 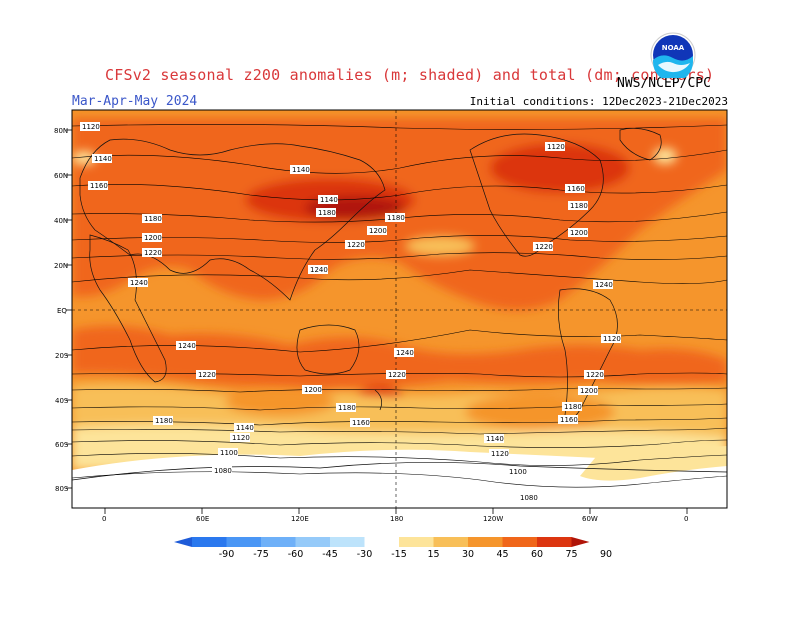 What do you see at coordinates (396, 519) in the screenshot?
I see `lon-label-180: 180` at bounding box center [396, 519].